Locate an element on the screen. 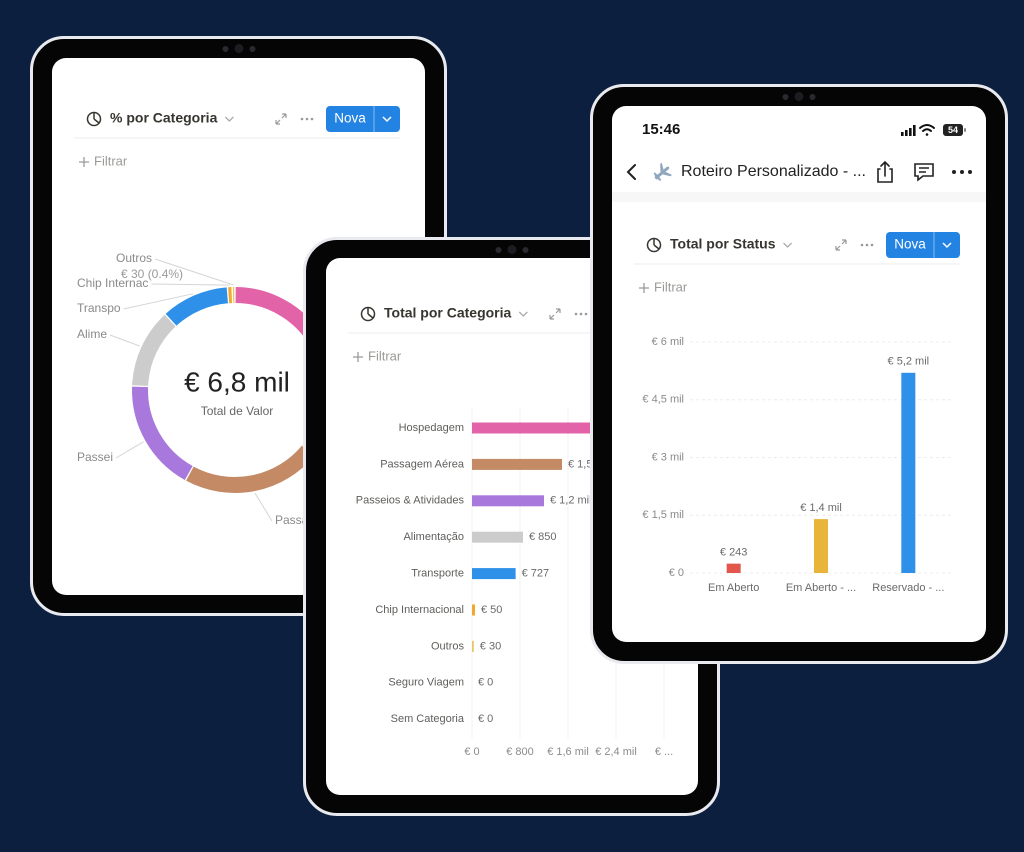 This screenshot has width=1024, height=852. y-tick-label: Chip Internacional is located at coordinates (419, 610).